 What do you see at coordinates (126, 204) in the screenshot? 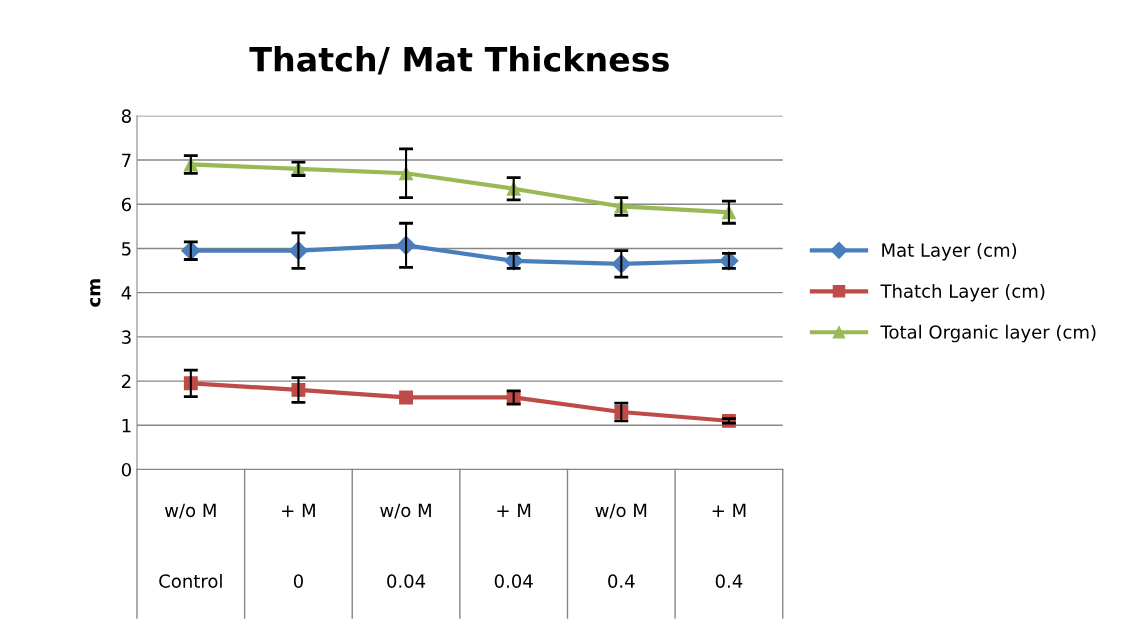
I see `y-tick-label: 6` at bounding box center [126, 204].